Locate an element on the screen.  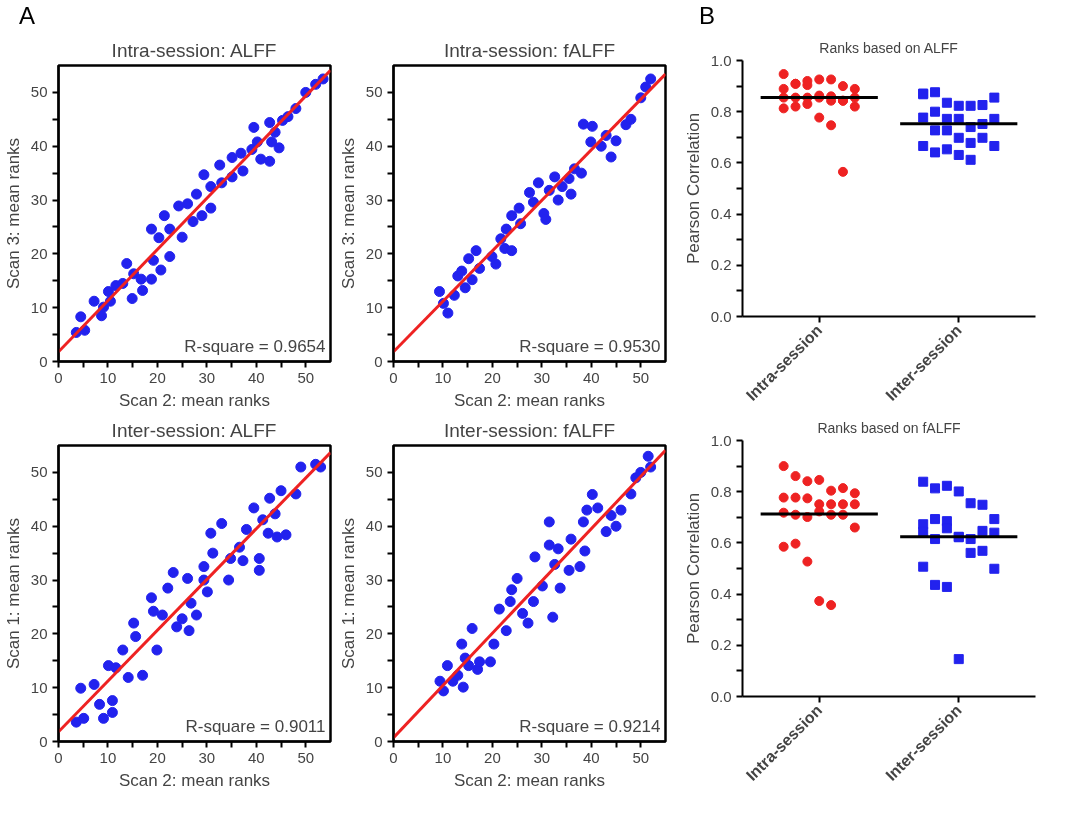
annotation: R-square = 0.9530 is located at coordinates (590, 346).